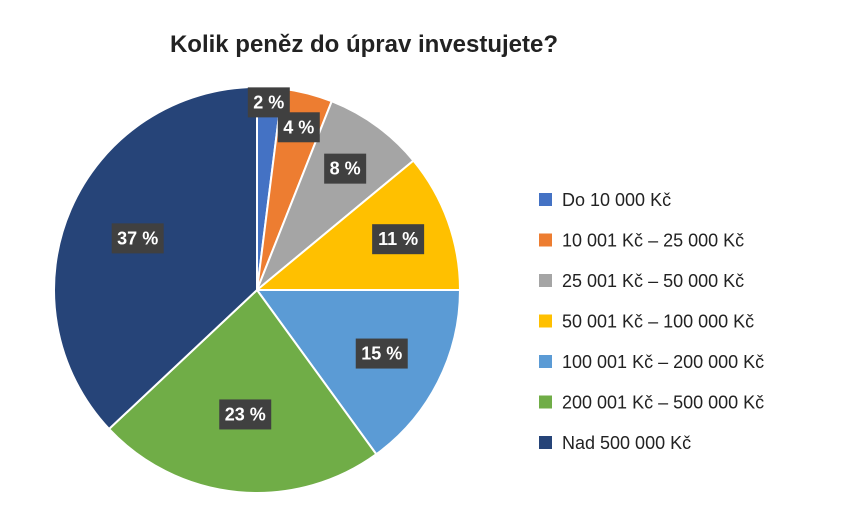 Image resolution: width=860 pixels, height=524 pixels. I want to click on legend-item: 25 001 Kč – 50 000 Kč, so click(641, 281).